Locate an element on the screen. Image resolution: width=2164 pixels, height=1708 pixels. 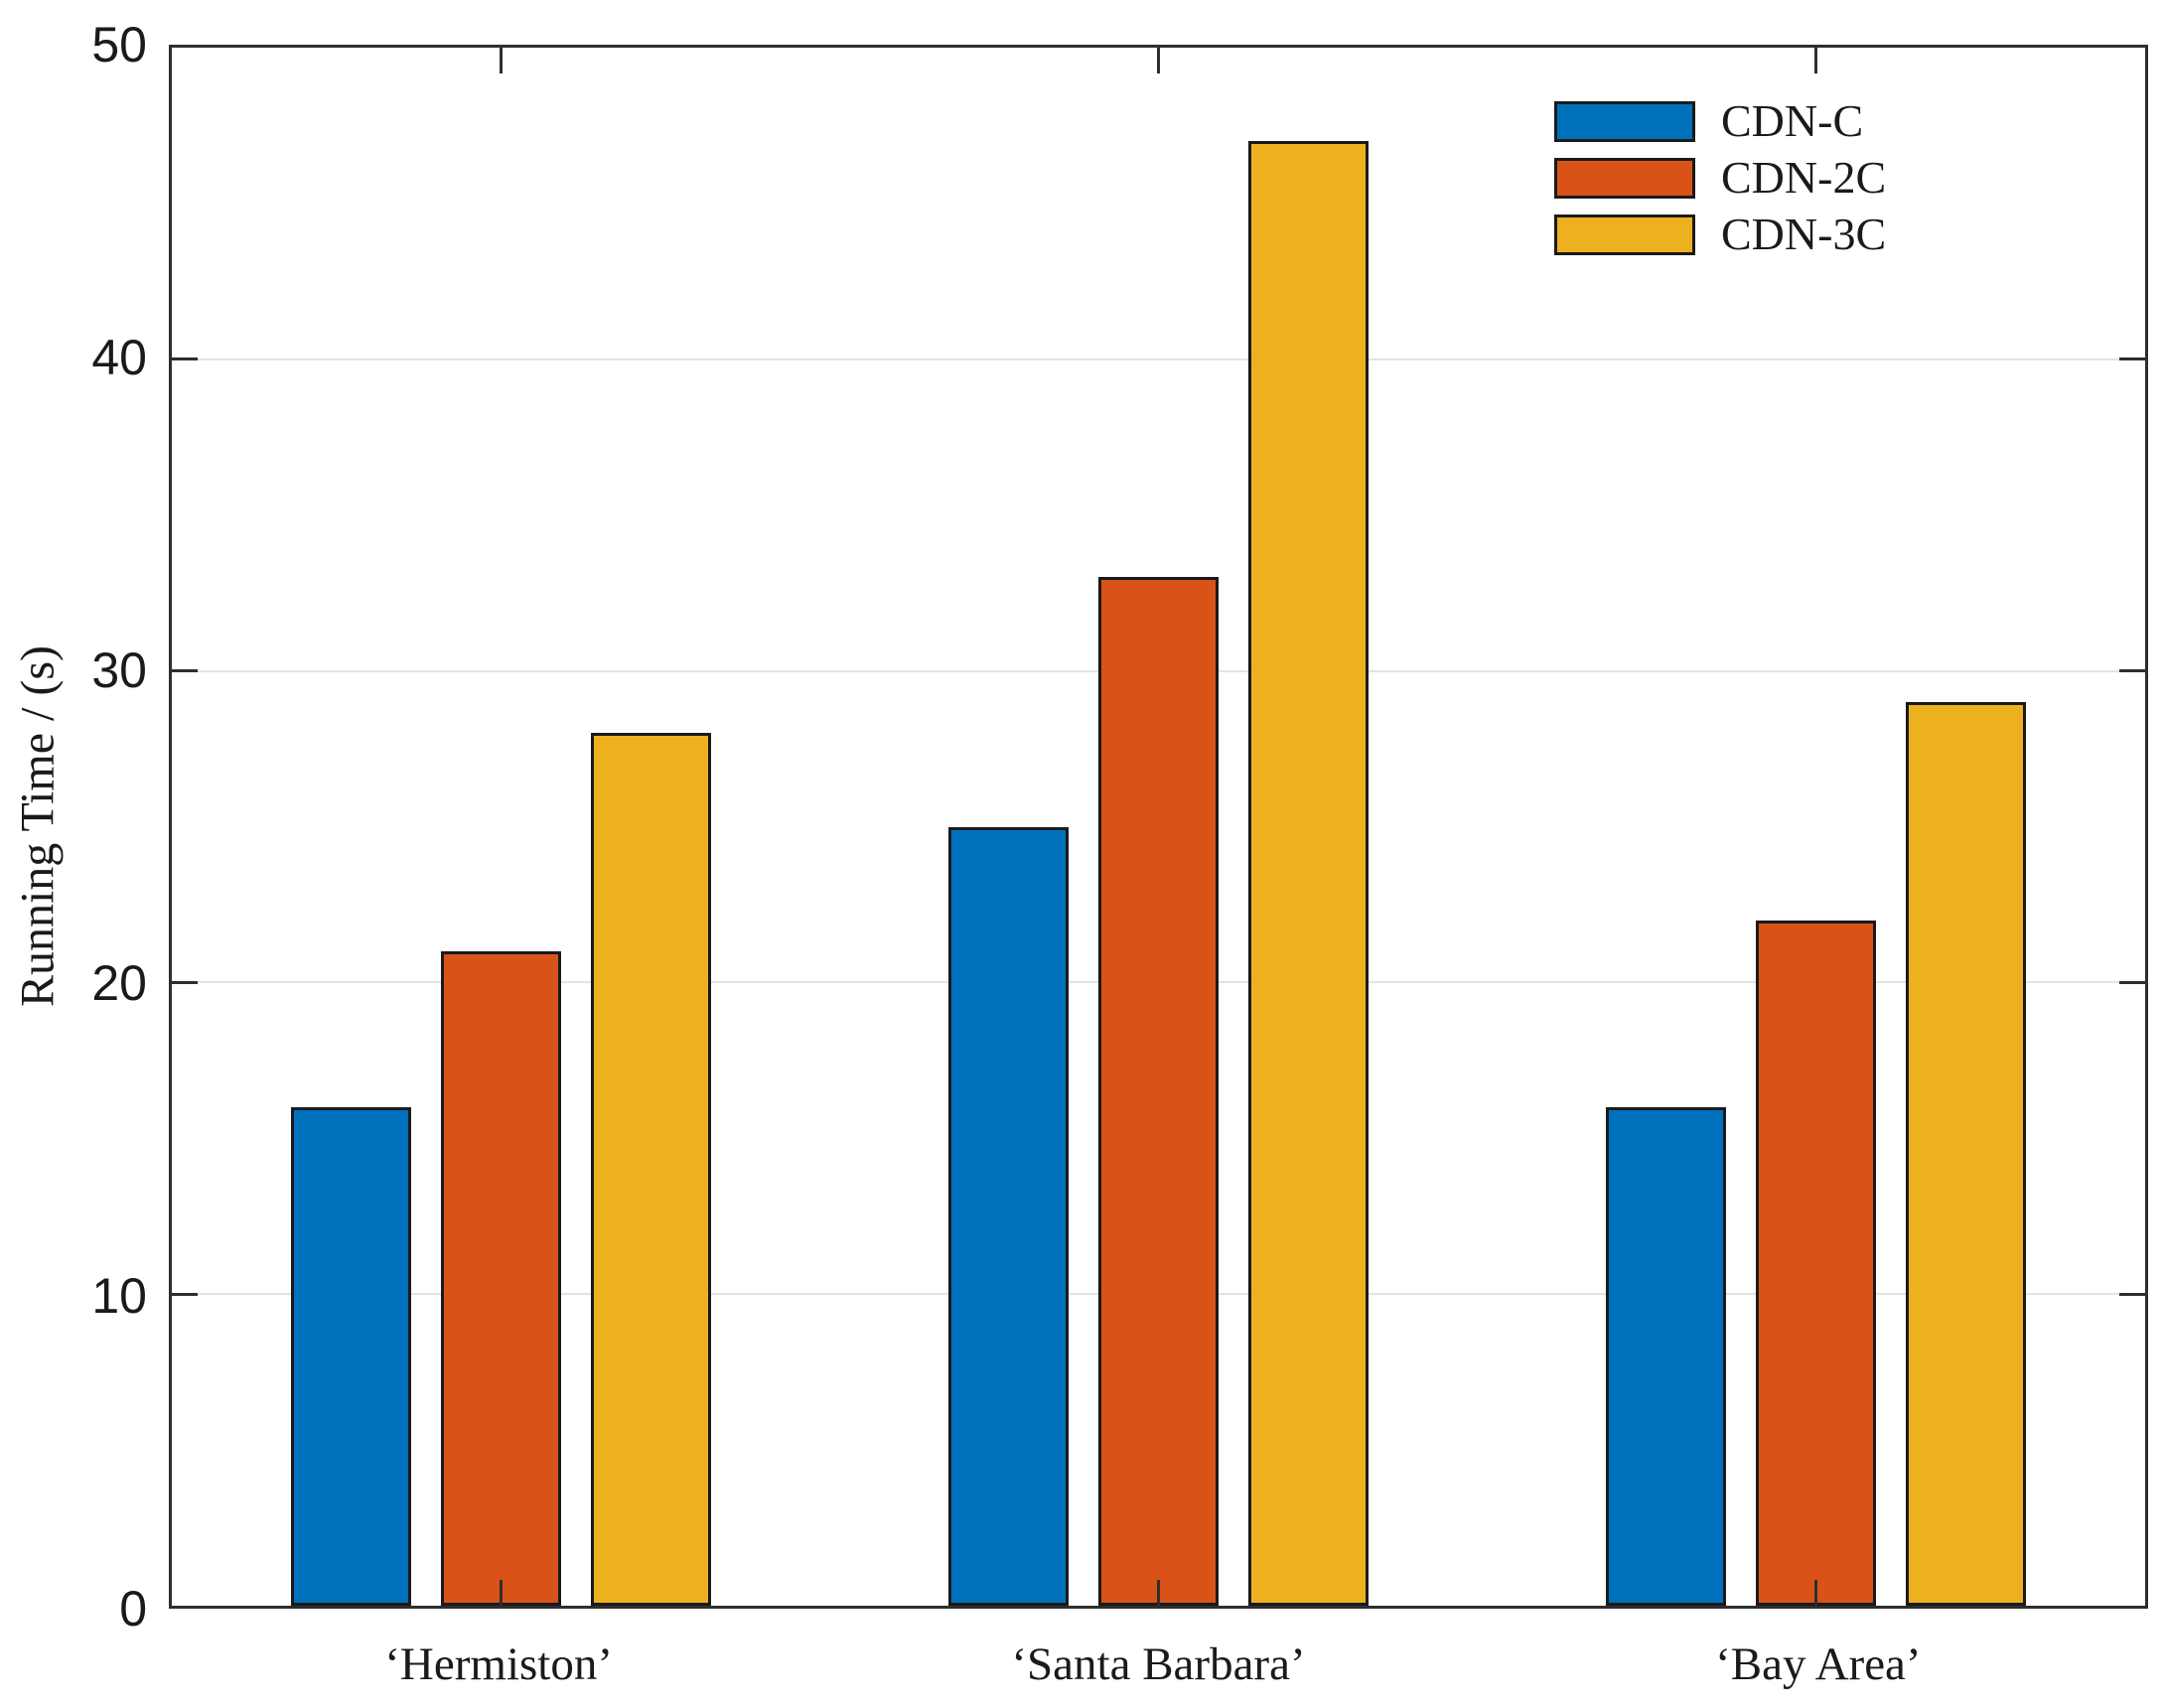
x-tick-bottom-group3 is located at coordinates (1816, 1593).